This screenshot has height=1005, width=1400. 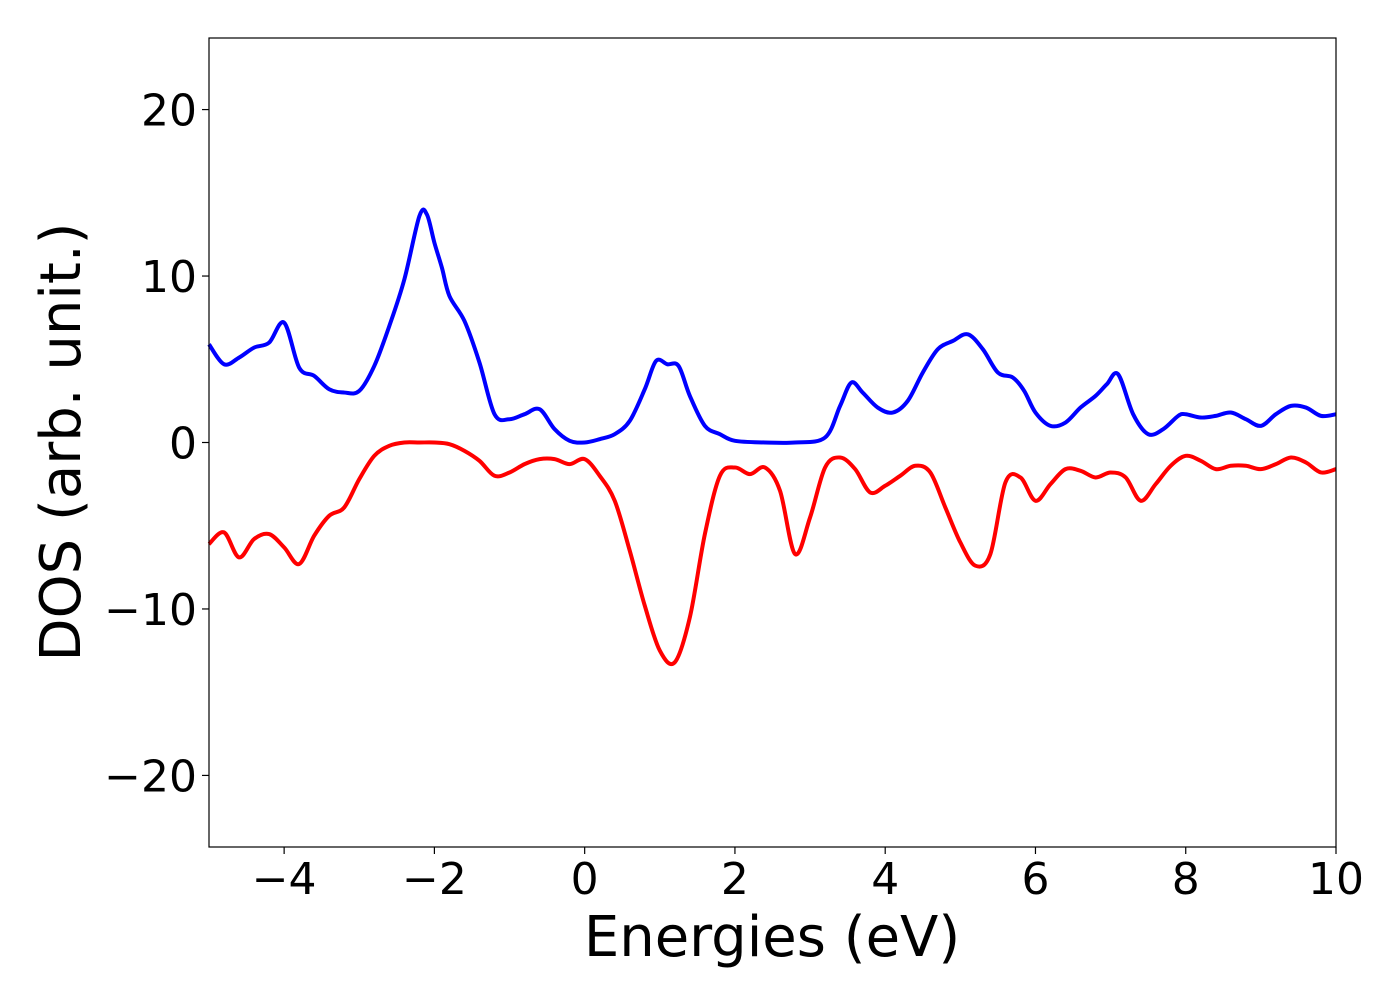 What do you see at coordinates (183, 444) in the screenshot?
I see `y-tick-label: 0` at bounding box center [183, 444].